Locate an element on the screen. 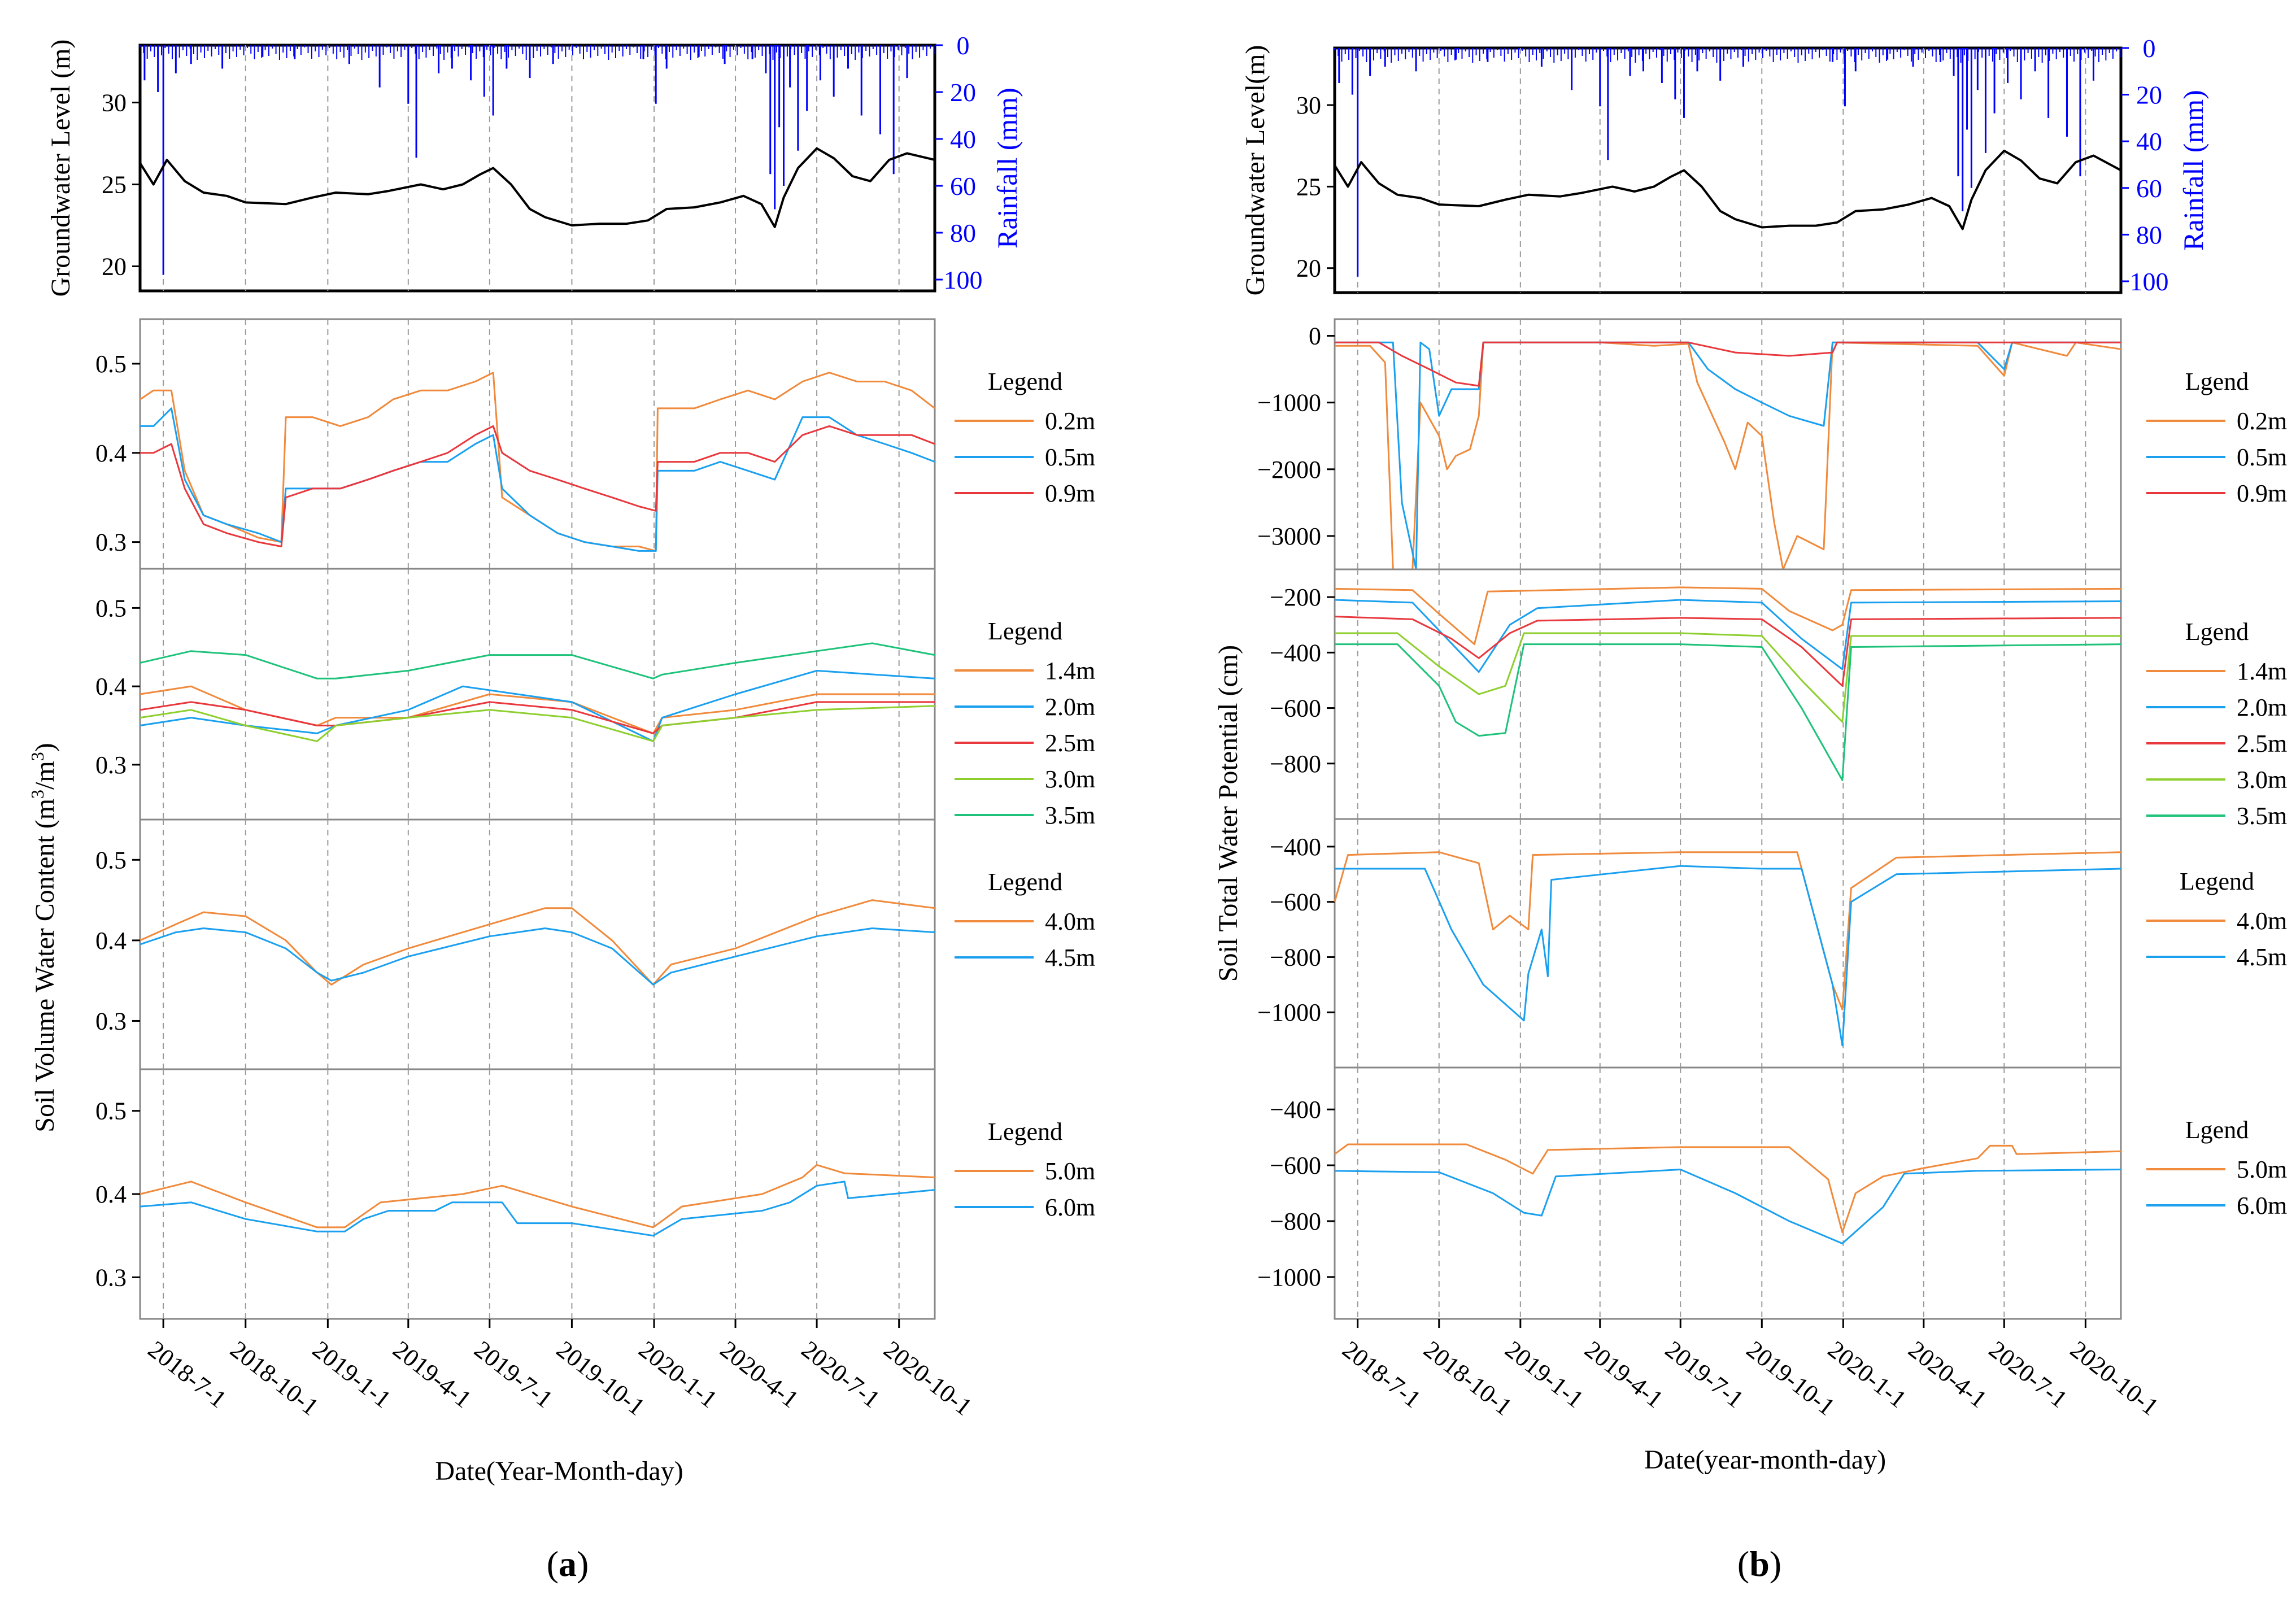 The width and height of the screenshot is (2296, 1603). series-line-6-0m is located at coordinates (1727, 1206).